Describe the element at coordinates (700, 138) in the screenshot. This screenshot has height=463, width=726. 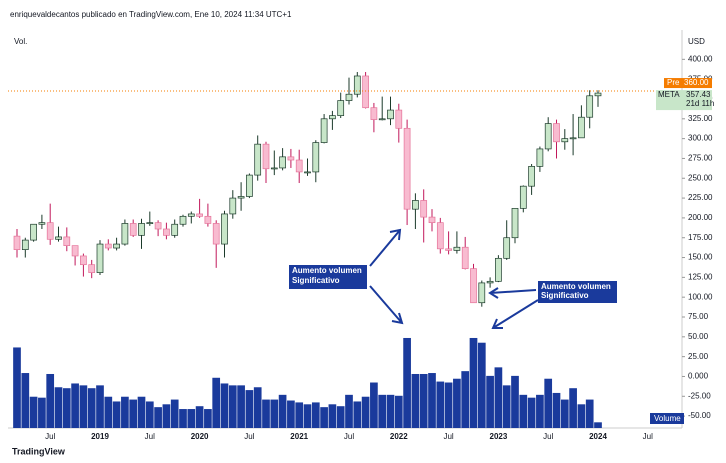
I see `y-tick-label: 300.00` at that location.